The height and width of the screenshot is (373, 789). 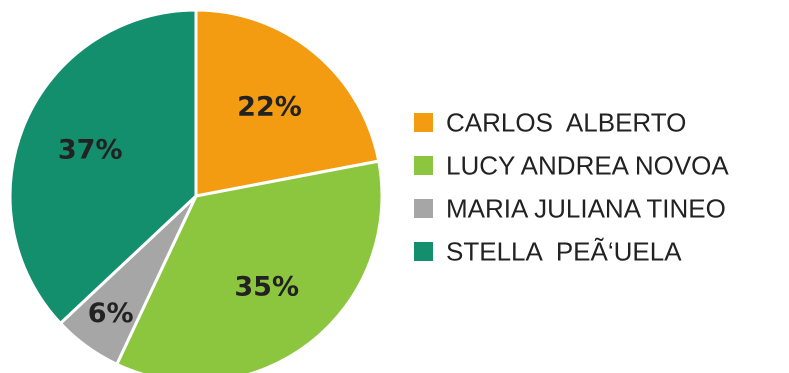 What do you see at coordinates (266, 287) in the screenshot?
I see `pie-slice-label: 35%` at bounding box center [266, 287].